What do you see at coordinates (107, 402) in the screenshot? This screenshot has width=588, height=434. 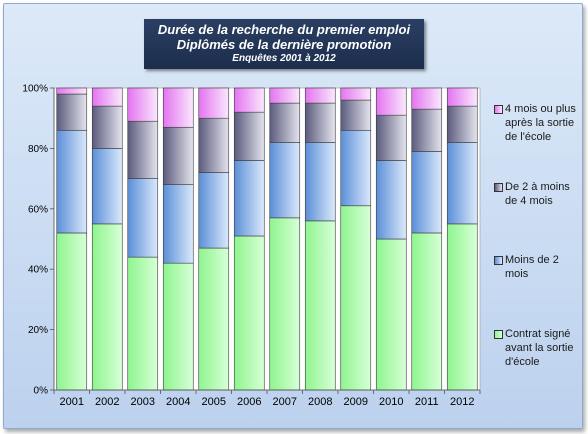 I see `x-tick-label: 2002` at bounding box center [107, 402].